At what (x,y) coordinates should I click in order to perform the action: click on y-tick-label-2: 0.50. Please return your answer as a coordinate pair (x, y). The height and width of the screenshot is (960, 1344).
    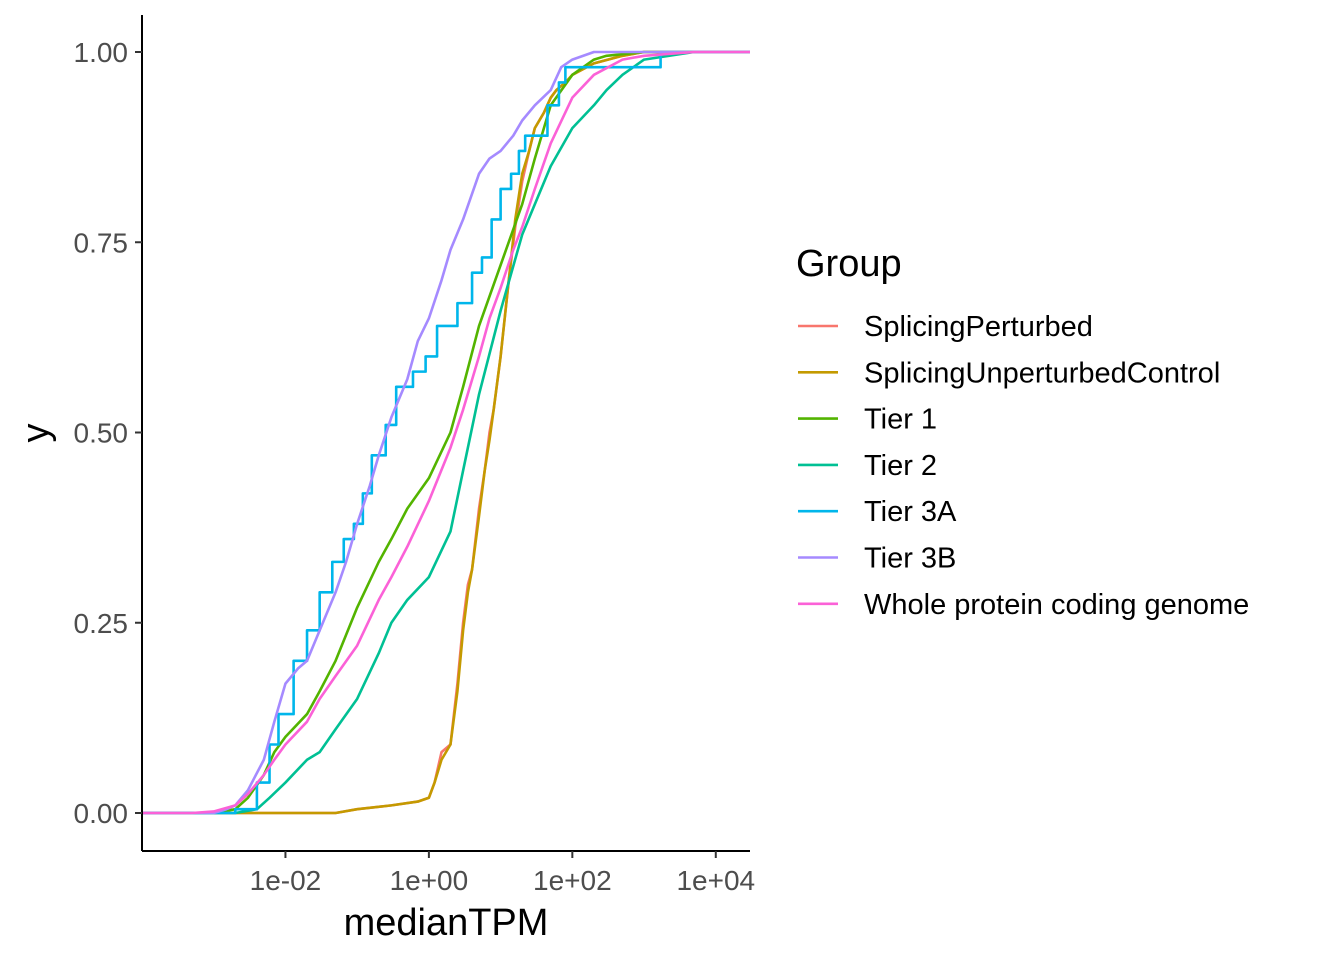
    Looking at the image, I should click on (101, 433).